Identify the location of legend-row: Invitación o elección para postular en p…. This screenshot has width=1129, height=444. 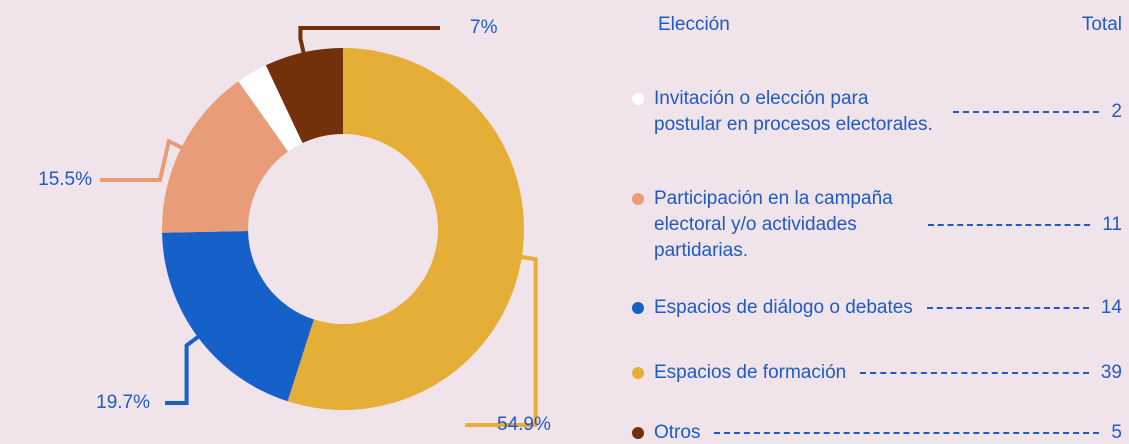
(876, 112).